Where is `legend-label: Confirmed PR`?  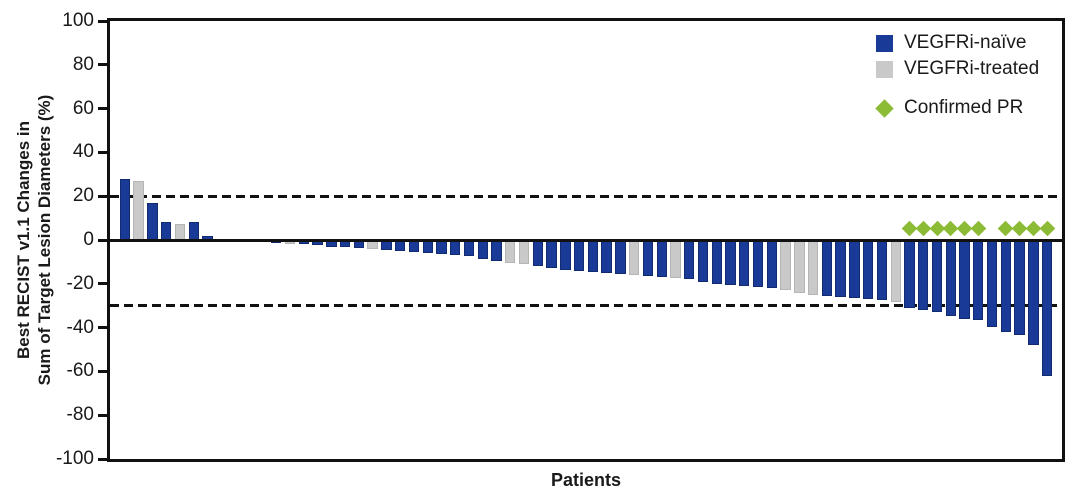
legend-label: Confirmed PR is located at coordinates (964, 107).